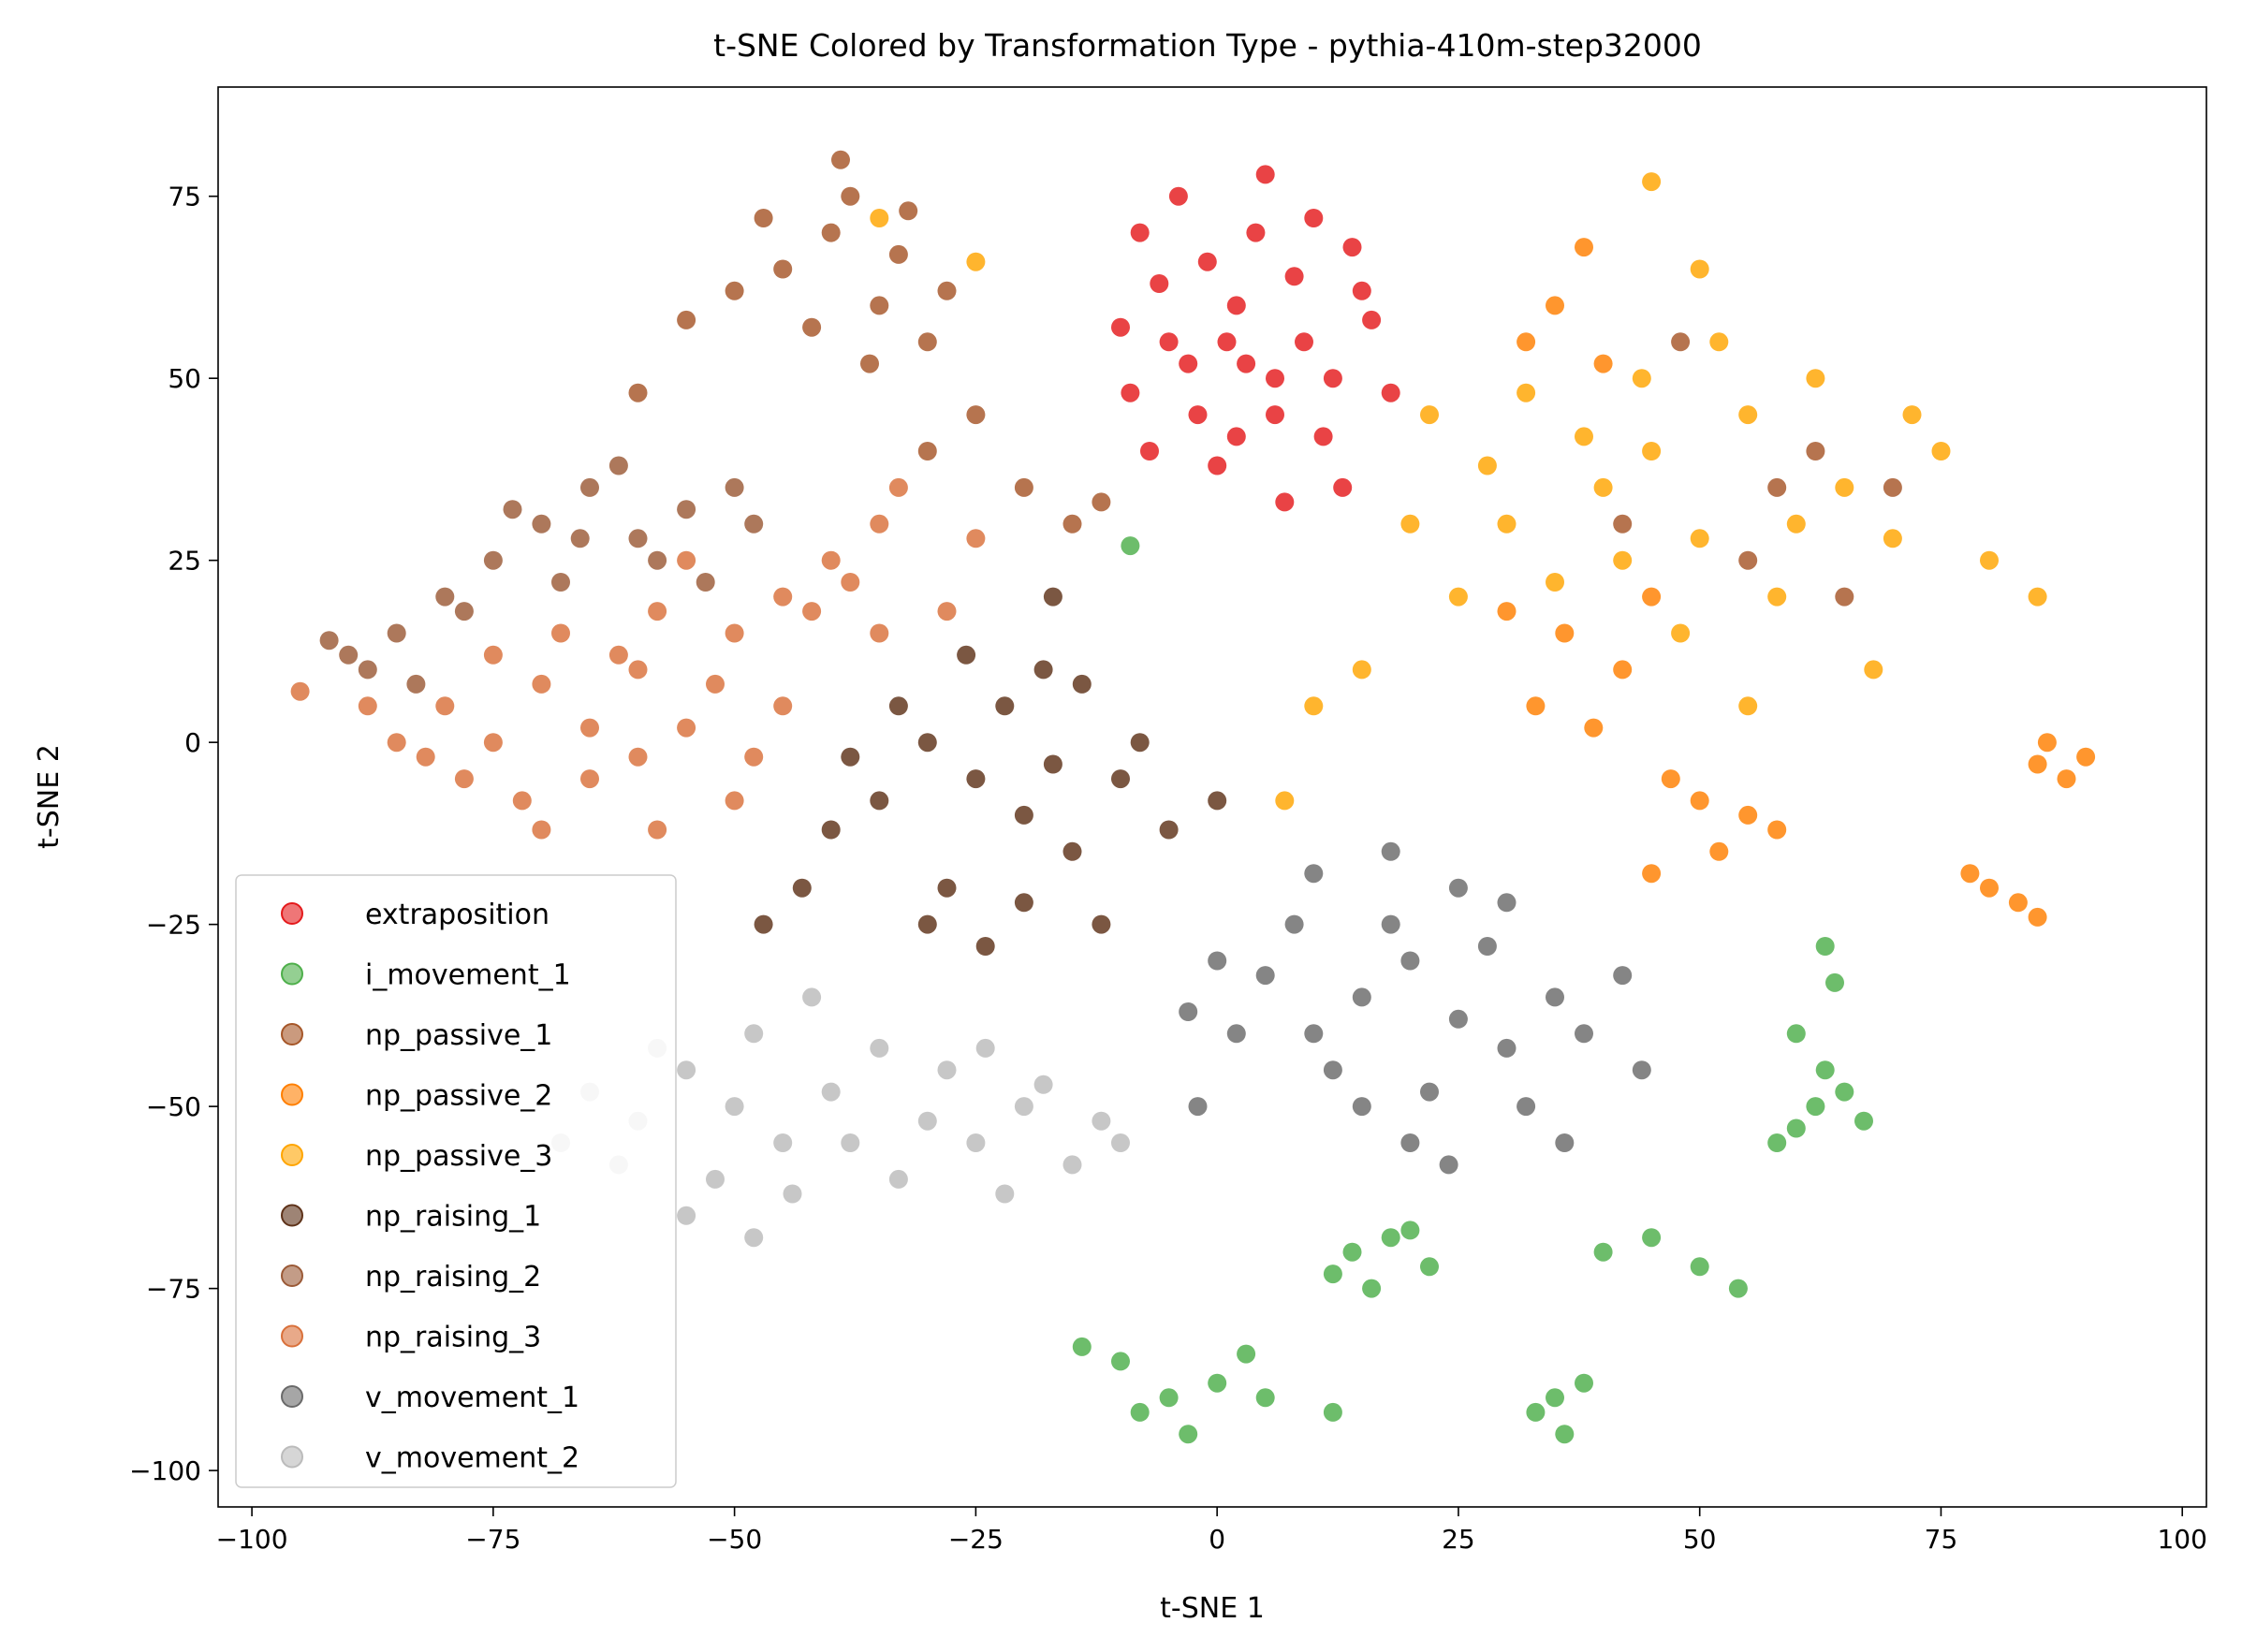  I want to click on y-tick-label: −100, so click(165, 1471).